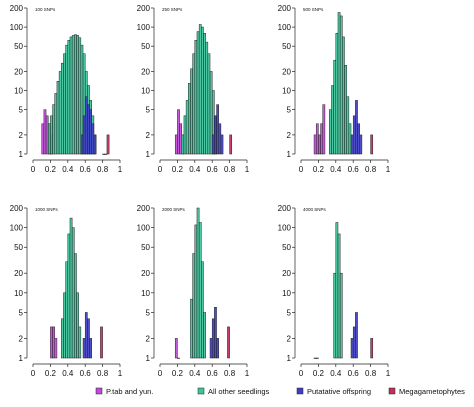 The width and height of the screenshot is (474, 407). What do you see at coordinates (148, 338) in the screenshot?
I see `y-tick-label: 2` at bounding box center [148, 338].